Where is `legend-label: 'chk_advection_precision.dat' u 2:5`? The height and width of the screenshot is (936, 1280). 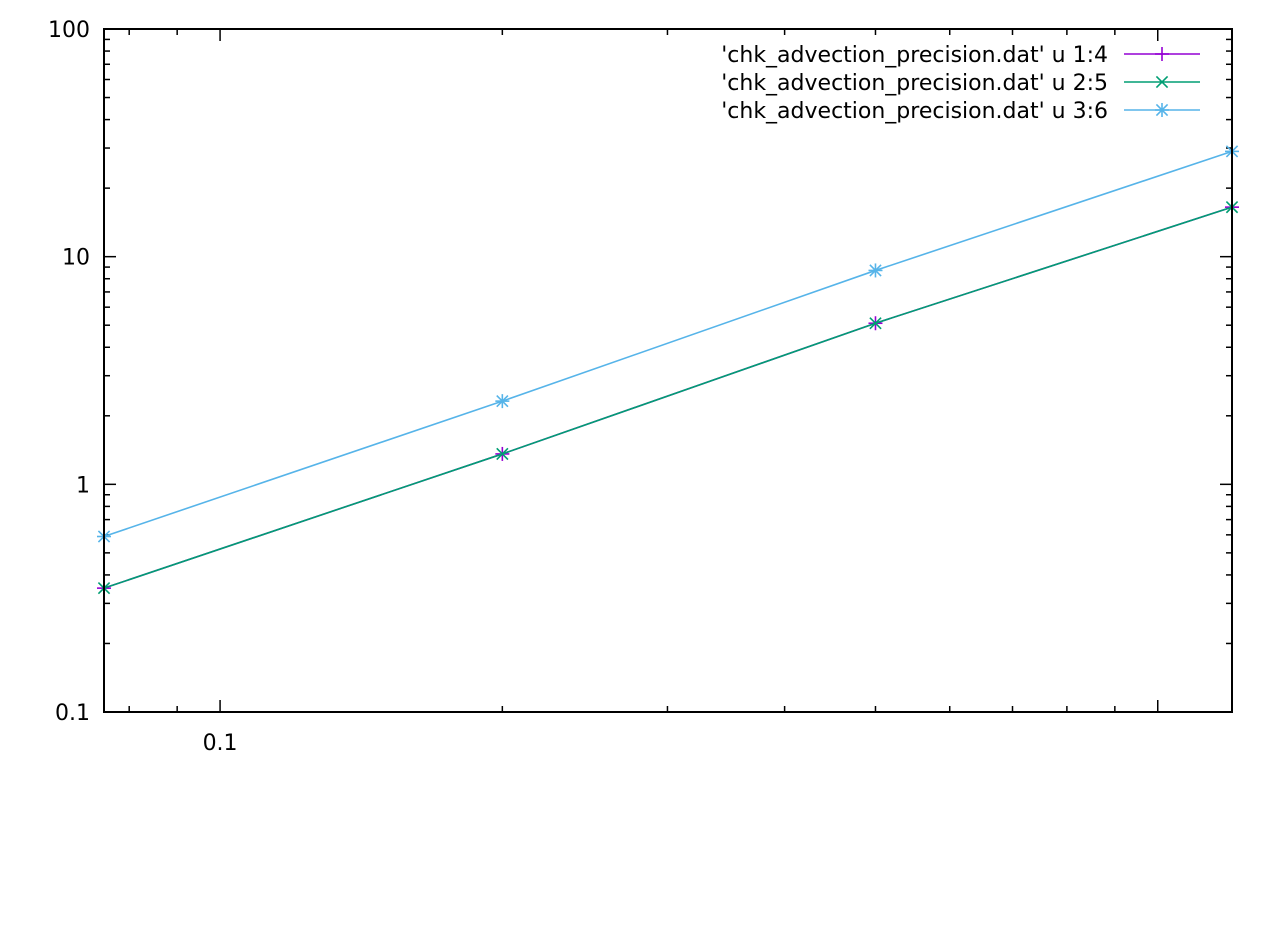
legend-label: 'chk_advection_precision.dat' u 2:5 is located at coordinates (914, 83).